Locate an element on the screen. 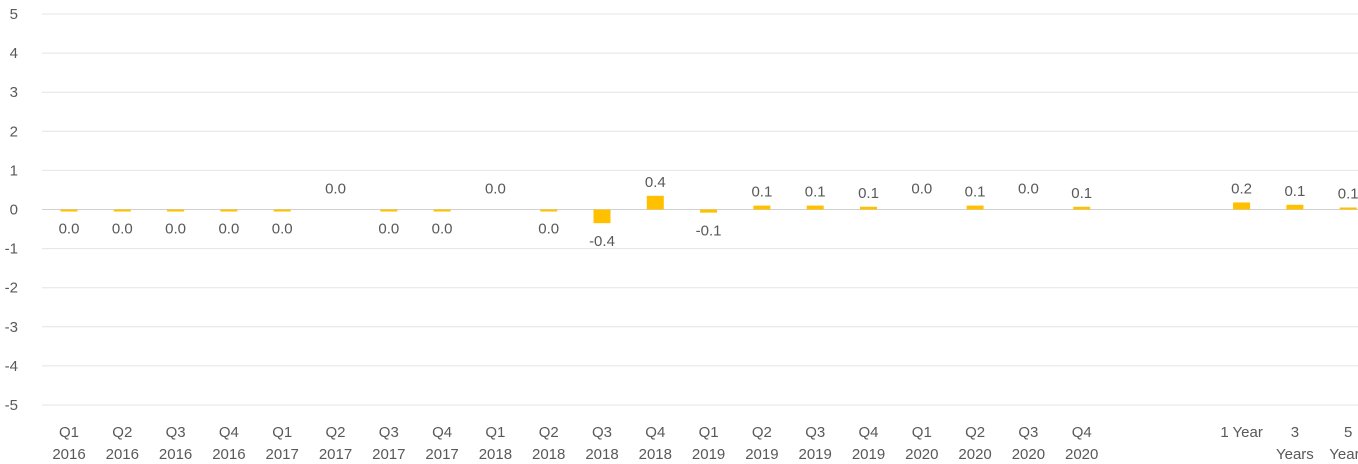  y-tick-label: -5 is located at coordinates (11, 405).